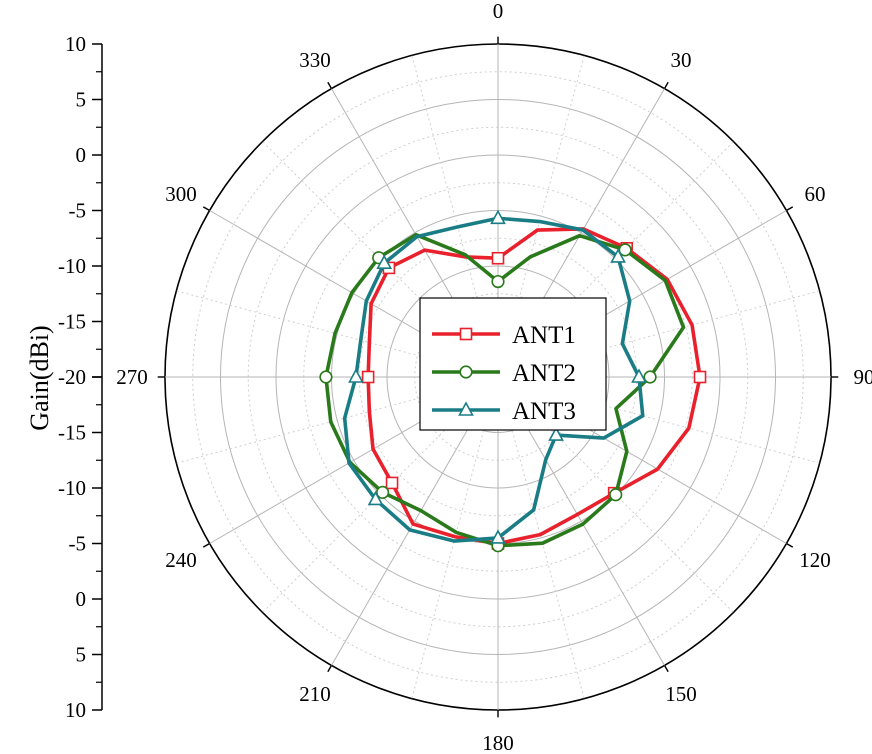 This screenshot has height=754, width=872. What do you see at coordinates (132, 377) in the screenshot?
I see `angle-label: 270` at bounding box center [132, 377].